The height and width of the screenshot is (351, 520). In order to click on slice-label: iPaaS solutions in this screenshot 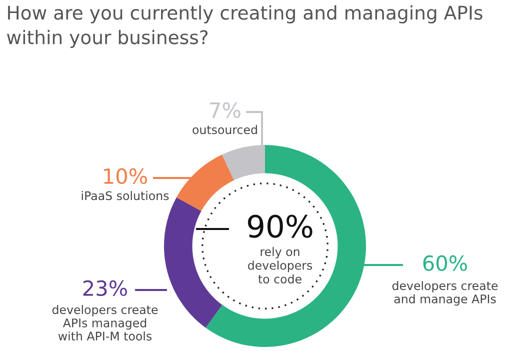, I will do `click(125, 195)`.